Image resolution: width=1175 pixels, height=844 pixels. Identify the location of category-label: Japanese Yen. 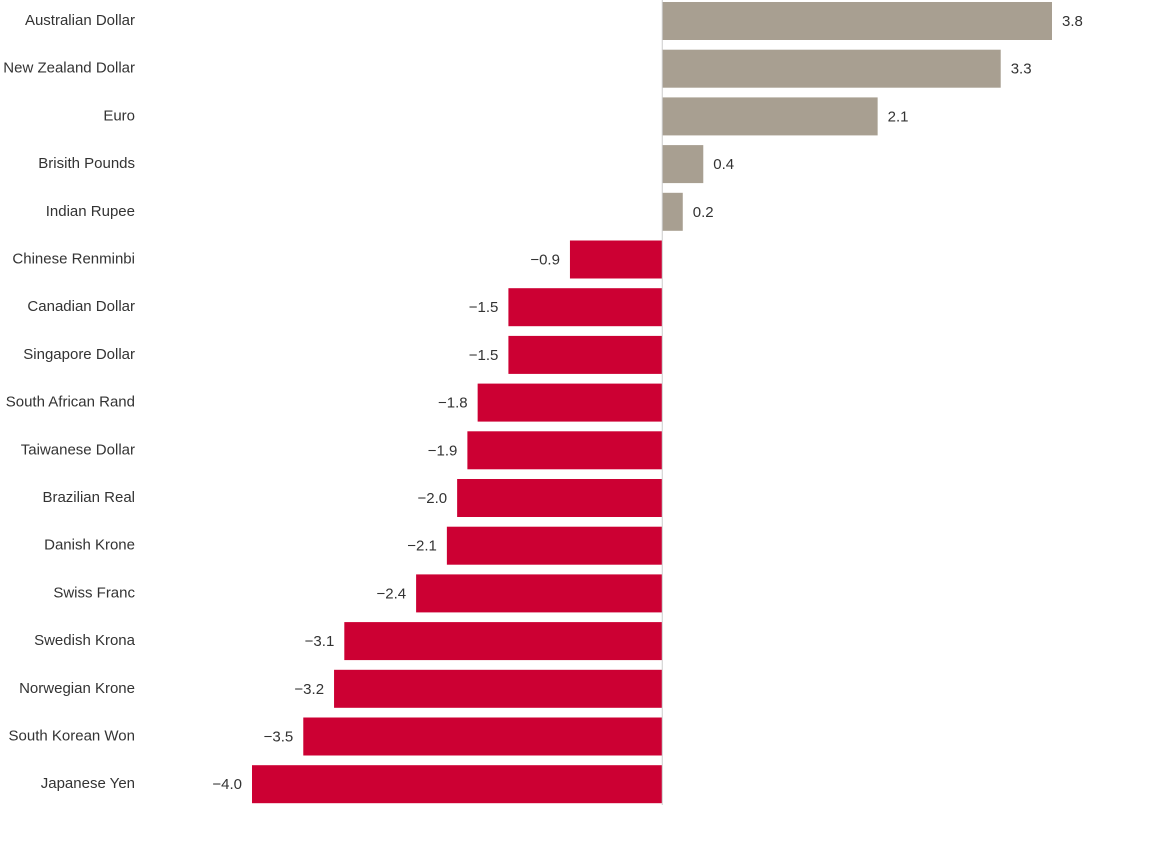
(88, 783).